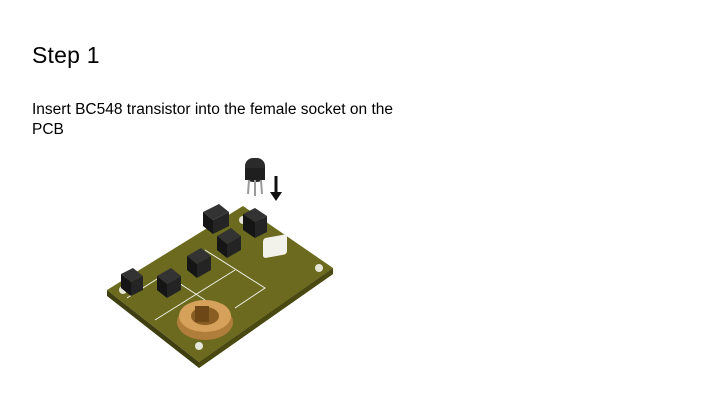 The image size is (720, 405). What do you see at coordinates (132, 282) in the screenshot?
I see `socket-left` at bounding box center [132, 282].